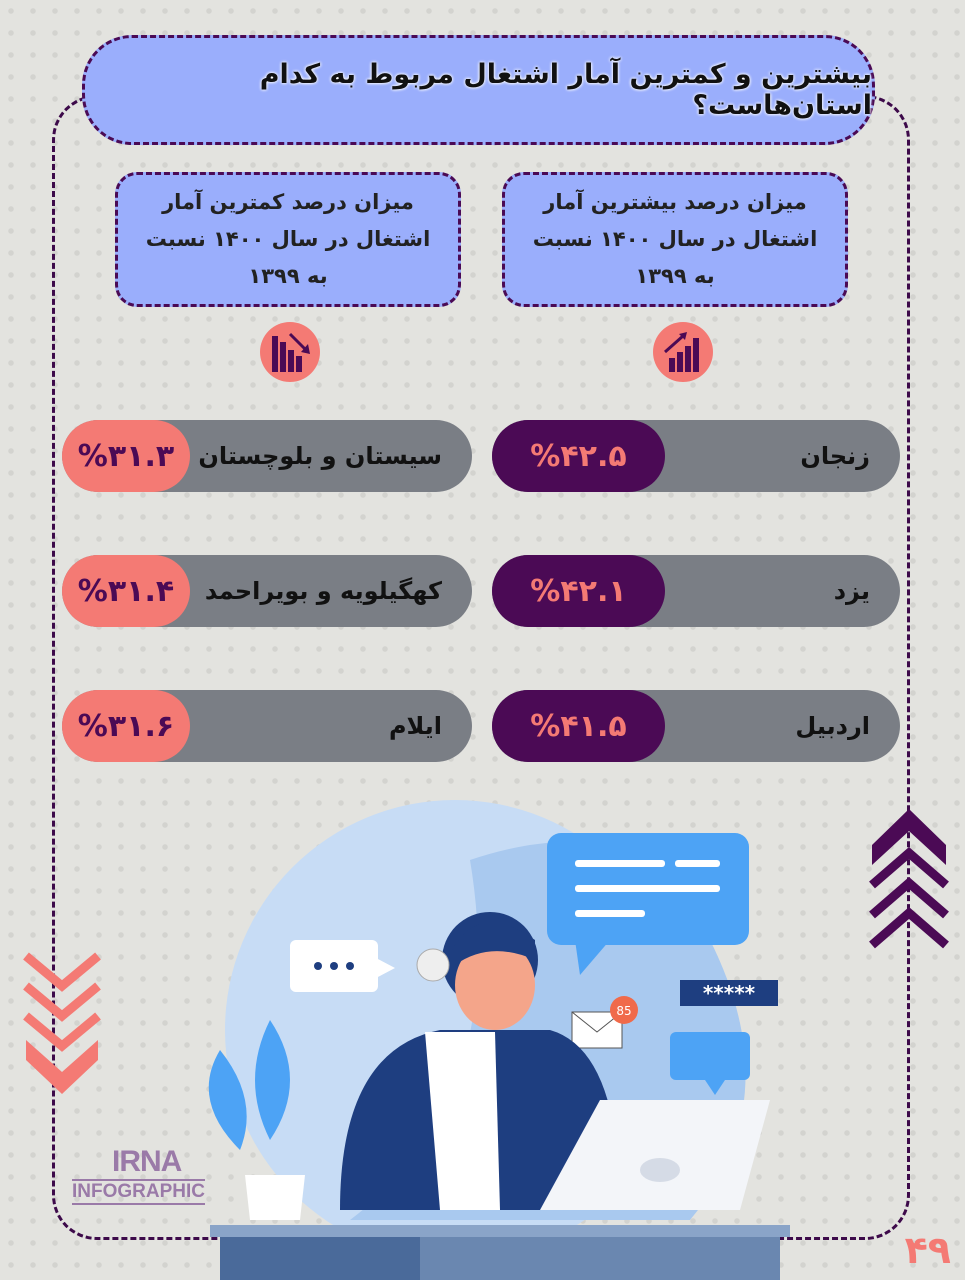 This screenshot has height=1280, width=965. I want to click on province-name: یزد, so click(851, 591).